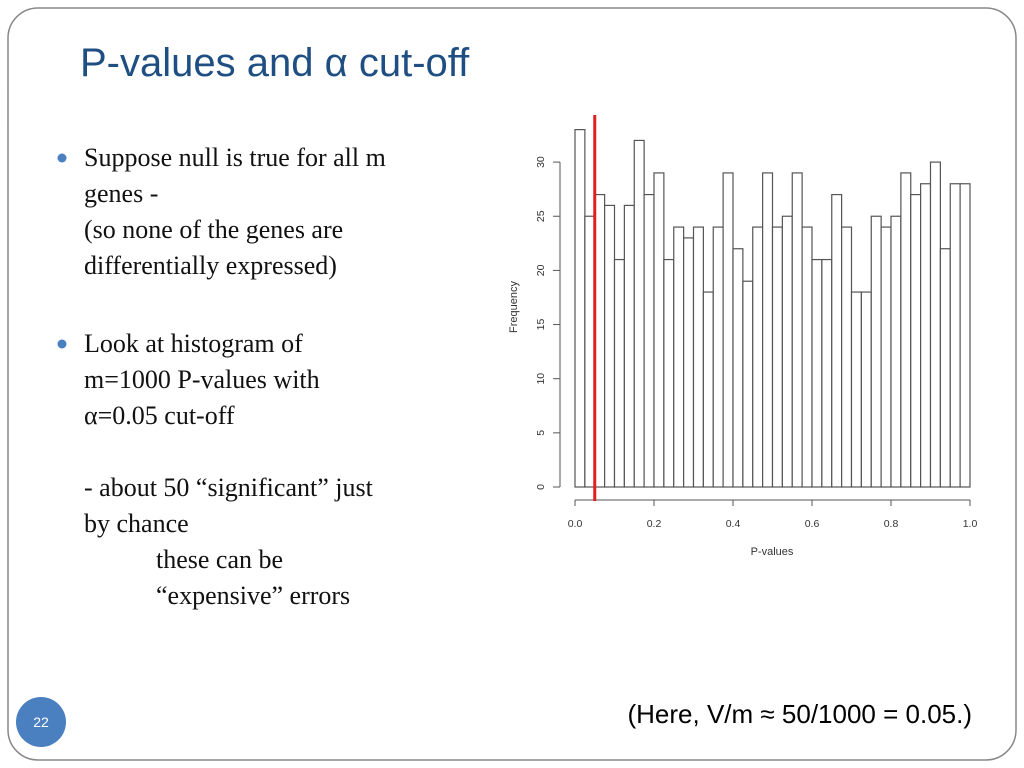 The image size is (1024, 768). What do you see at coordinates (121, 193) in the screenshot?
I see `bullet-text: genes -` at bounding box center [121, 193].